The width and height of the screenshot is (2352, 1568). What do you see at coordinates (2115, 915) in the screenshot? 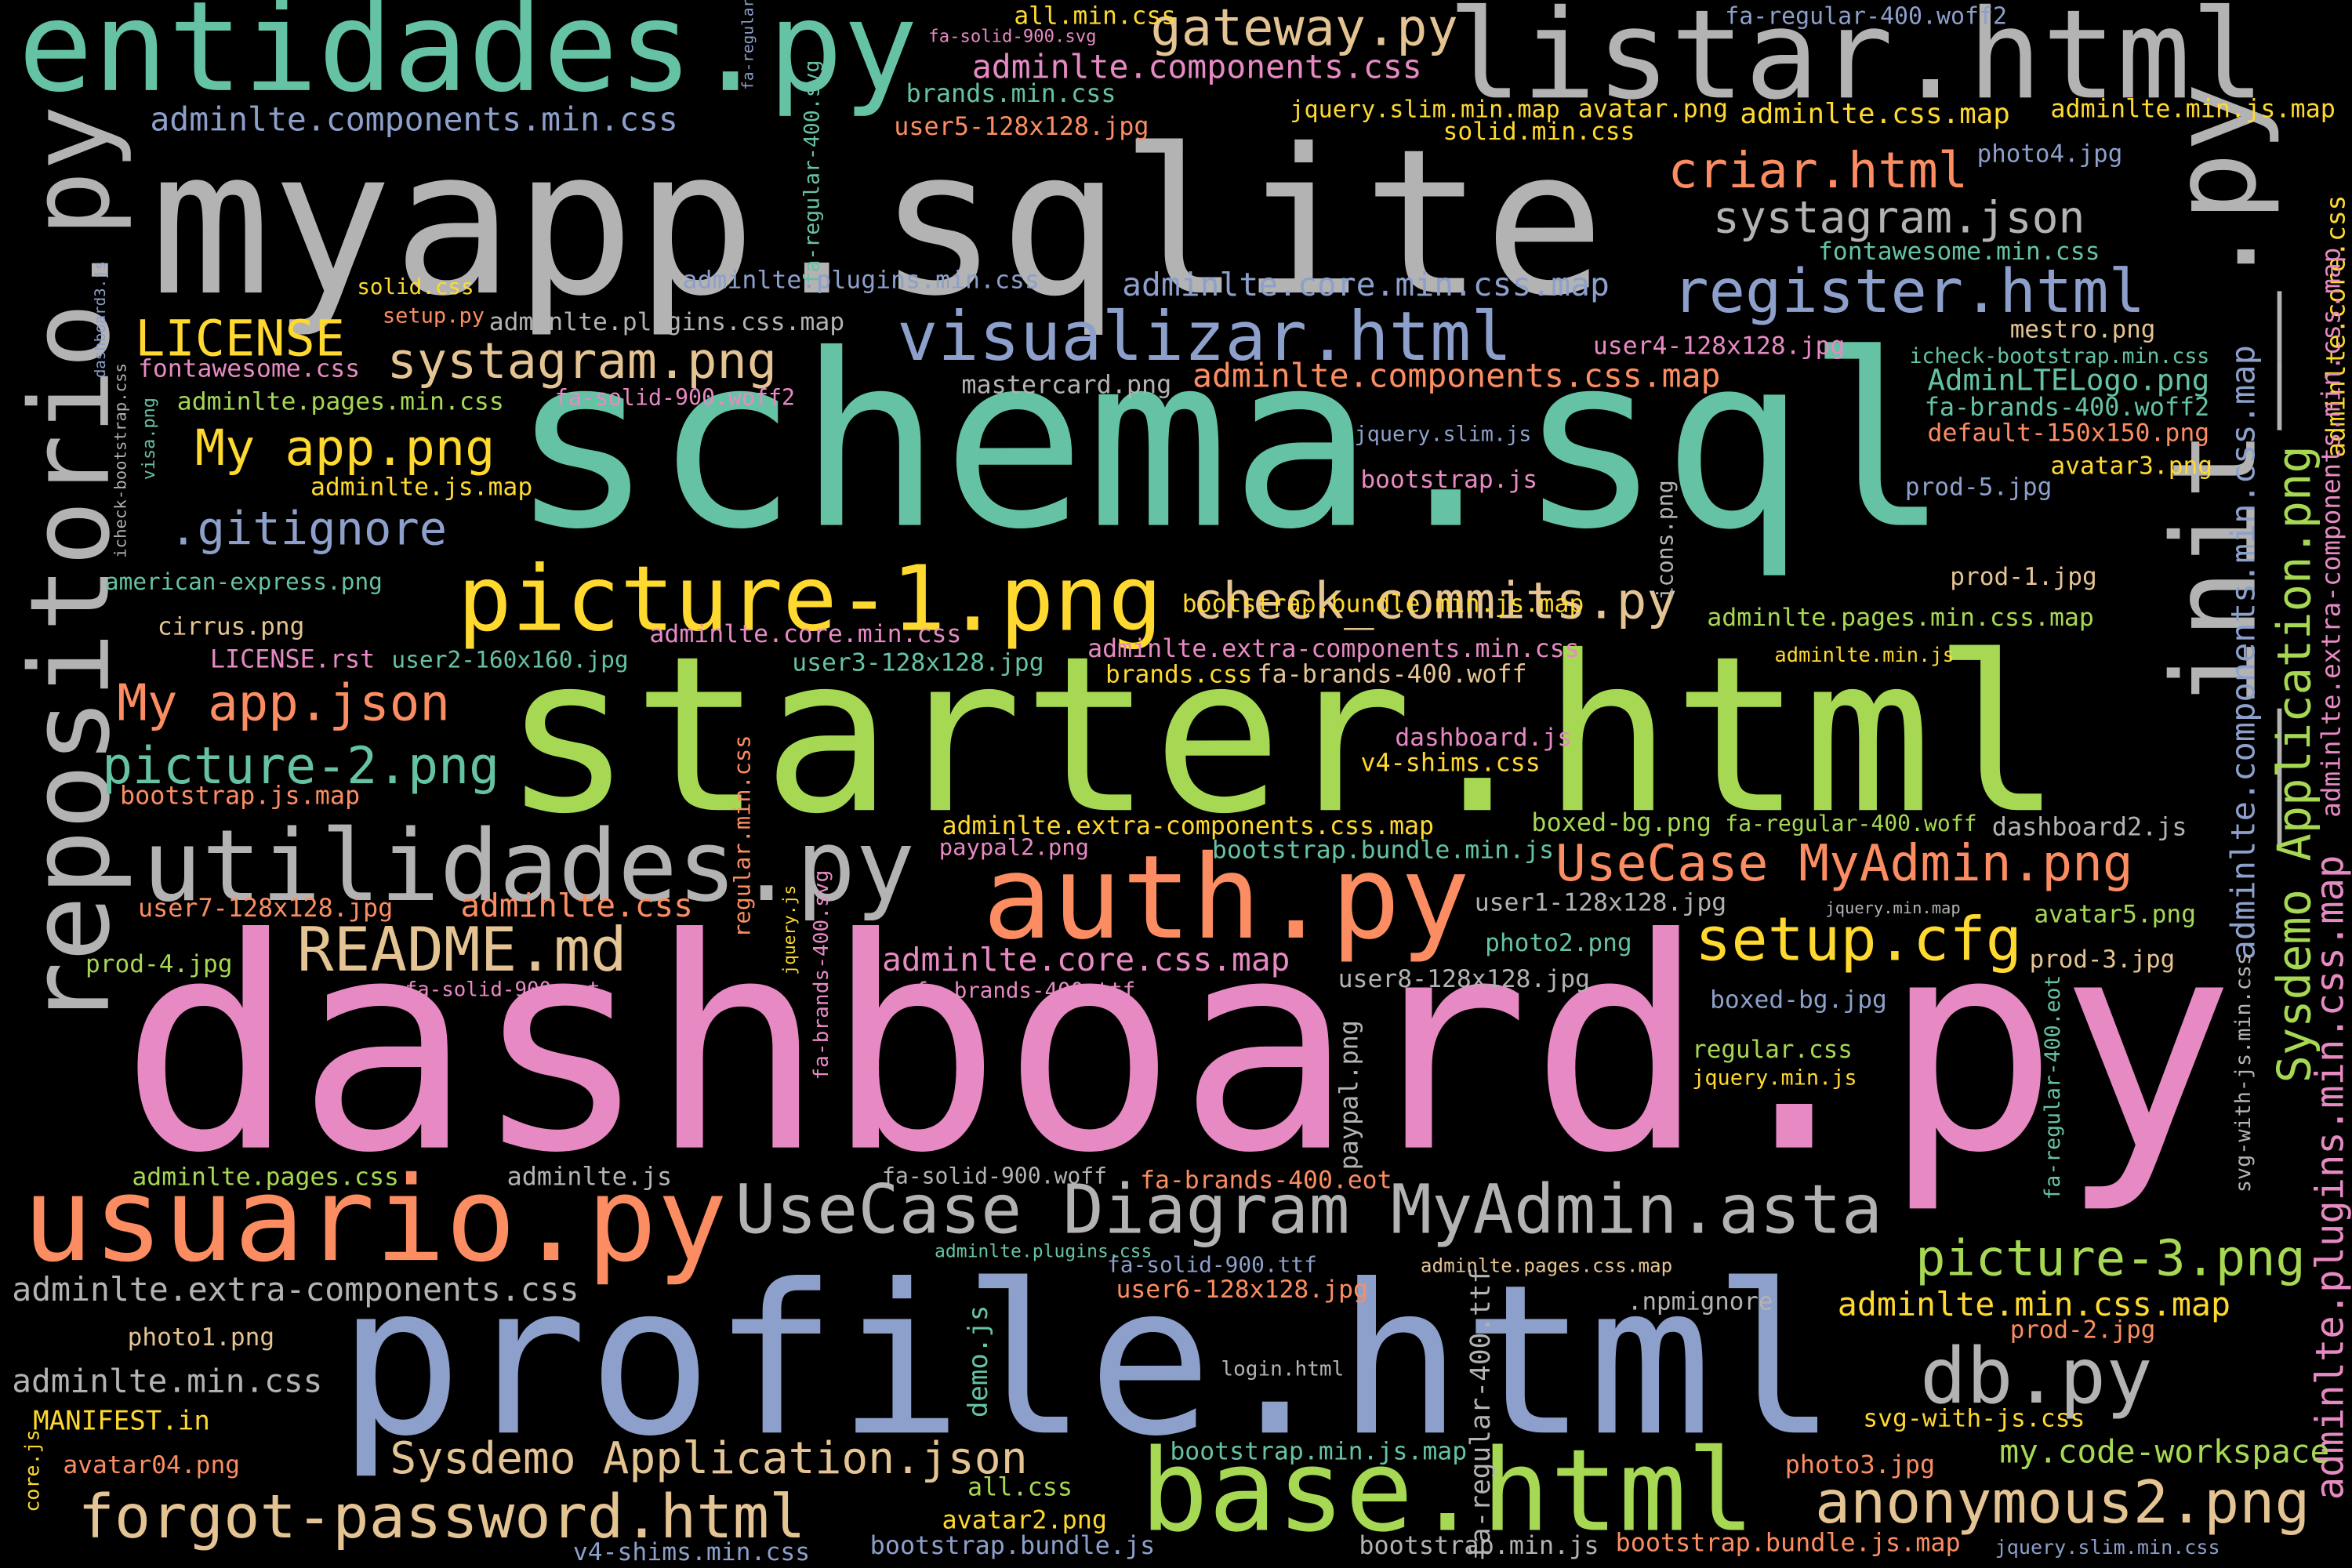
I see `word: avatar5.png` at bounding box center [2115, 915].